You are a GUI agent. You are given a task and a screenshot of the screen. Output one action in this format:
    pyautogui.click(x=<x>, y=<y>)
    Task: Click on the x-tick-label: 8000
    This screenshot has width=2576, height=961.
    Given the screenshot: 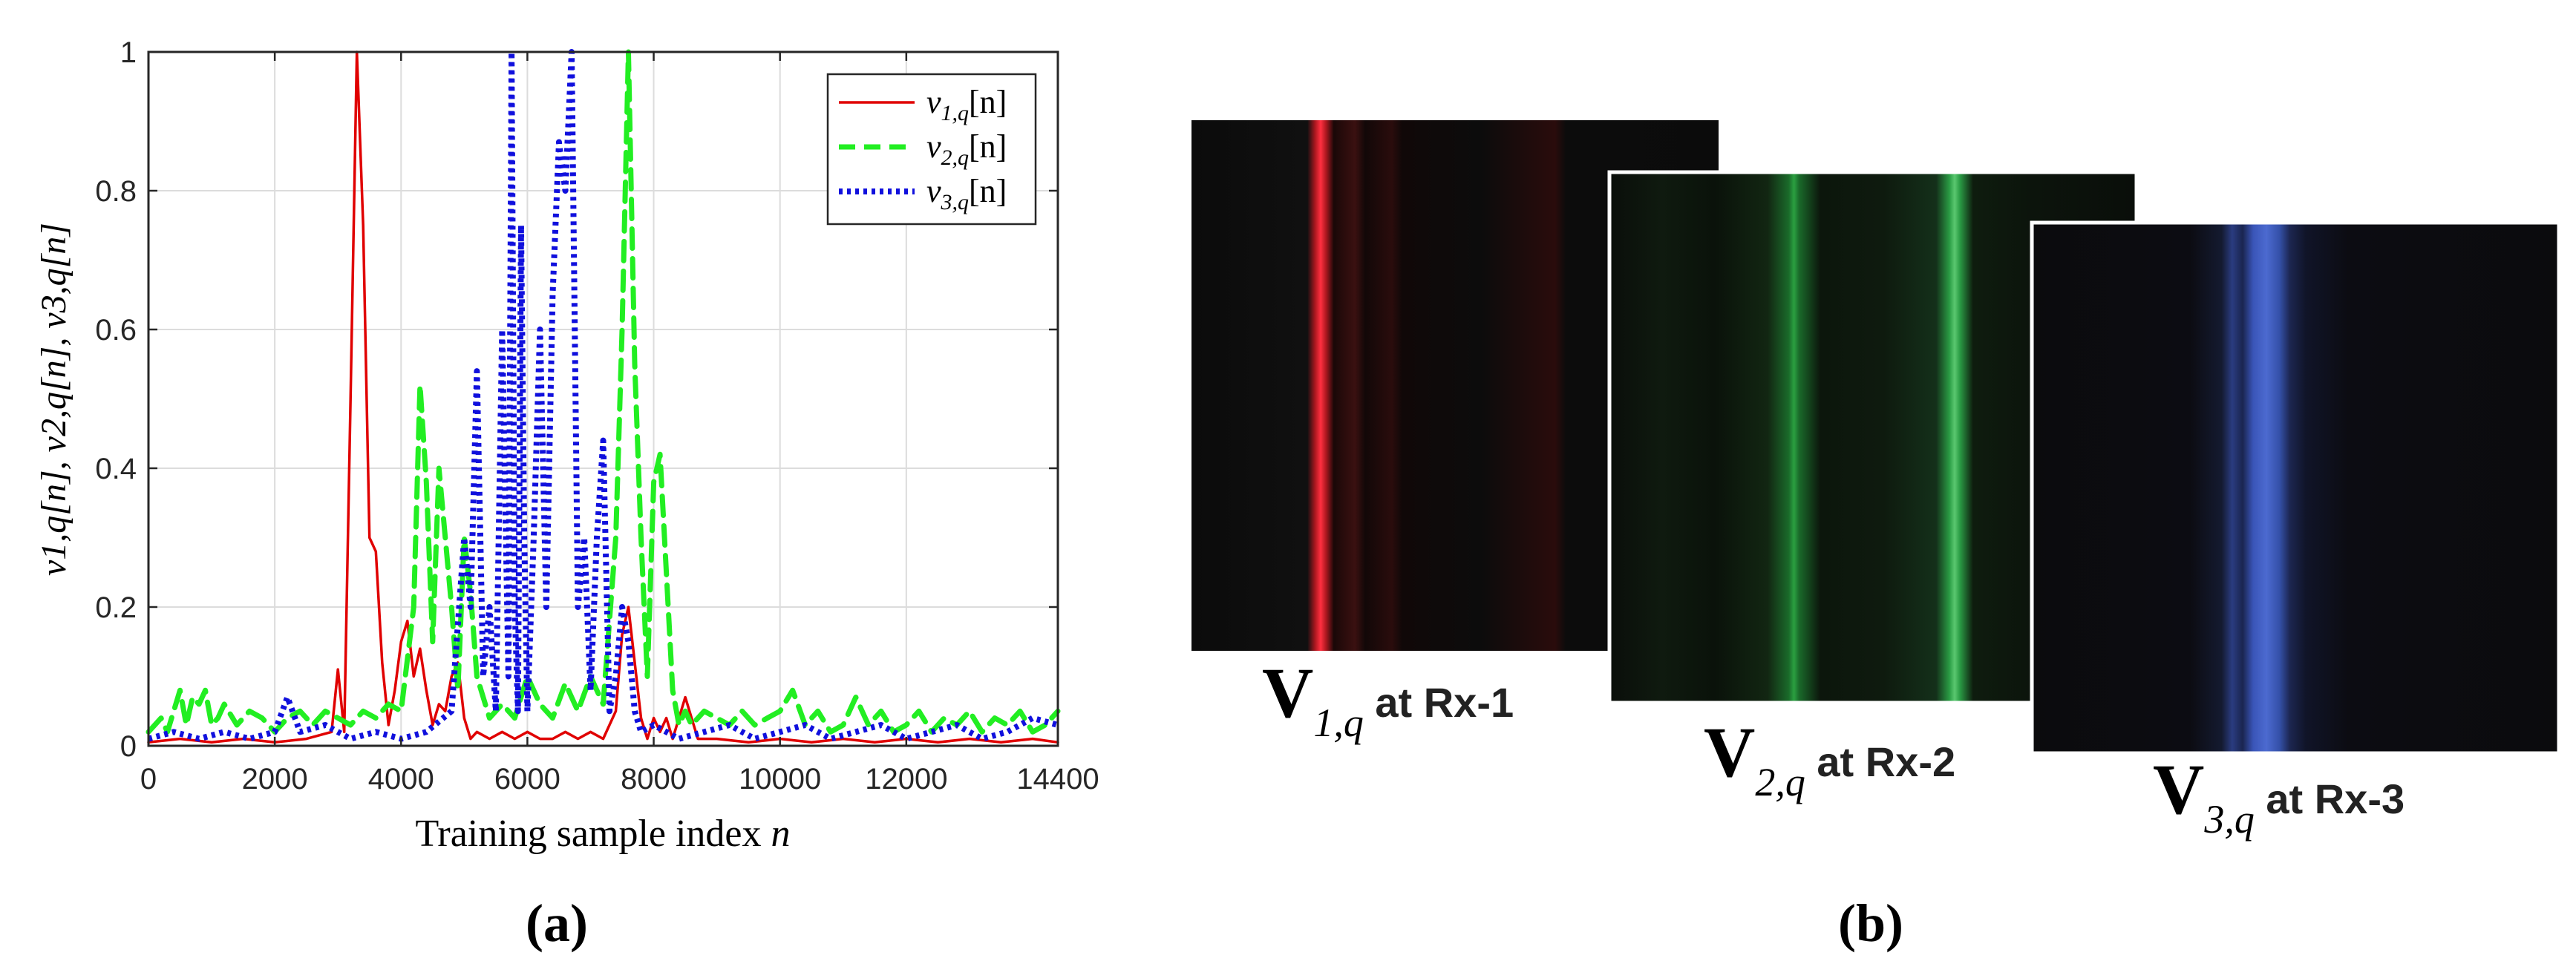 What is the action you would take?
    pyautogui.click(x=654, y=779)
    